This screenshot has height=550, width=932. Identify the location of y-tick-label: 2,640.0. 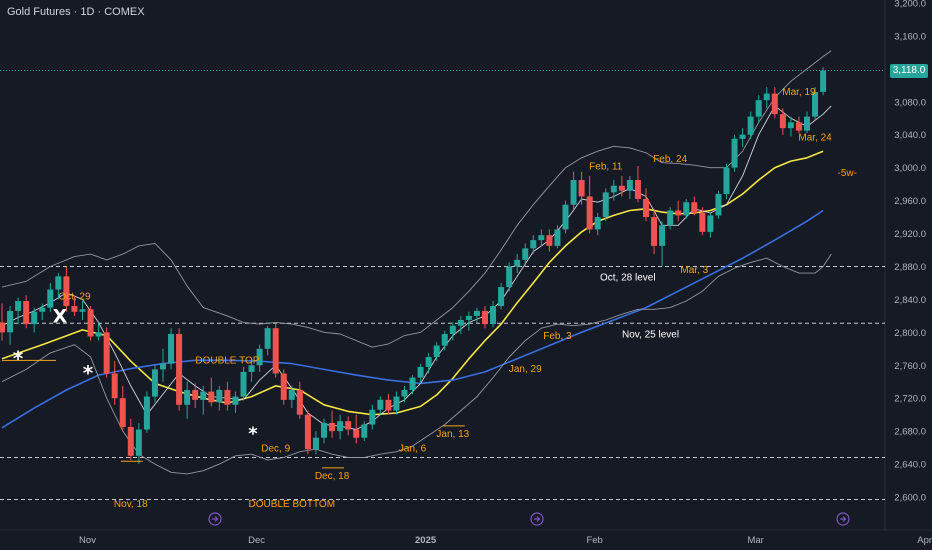
(910, 465).